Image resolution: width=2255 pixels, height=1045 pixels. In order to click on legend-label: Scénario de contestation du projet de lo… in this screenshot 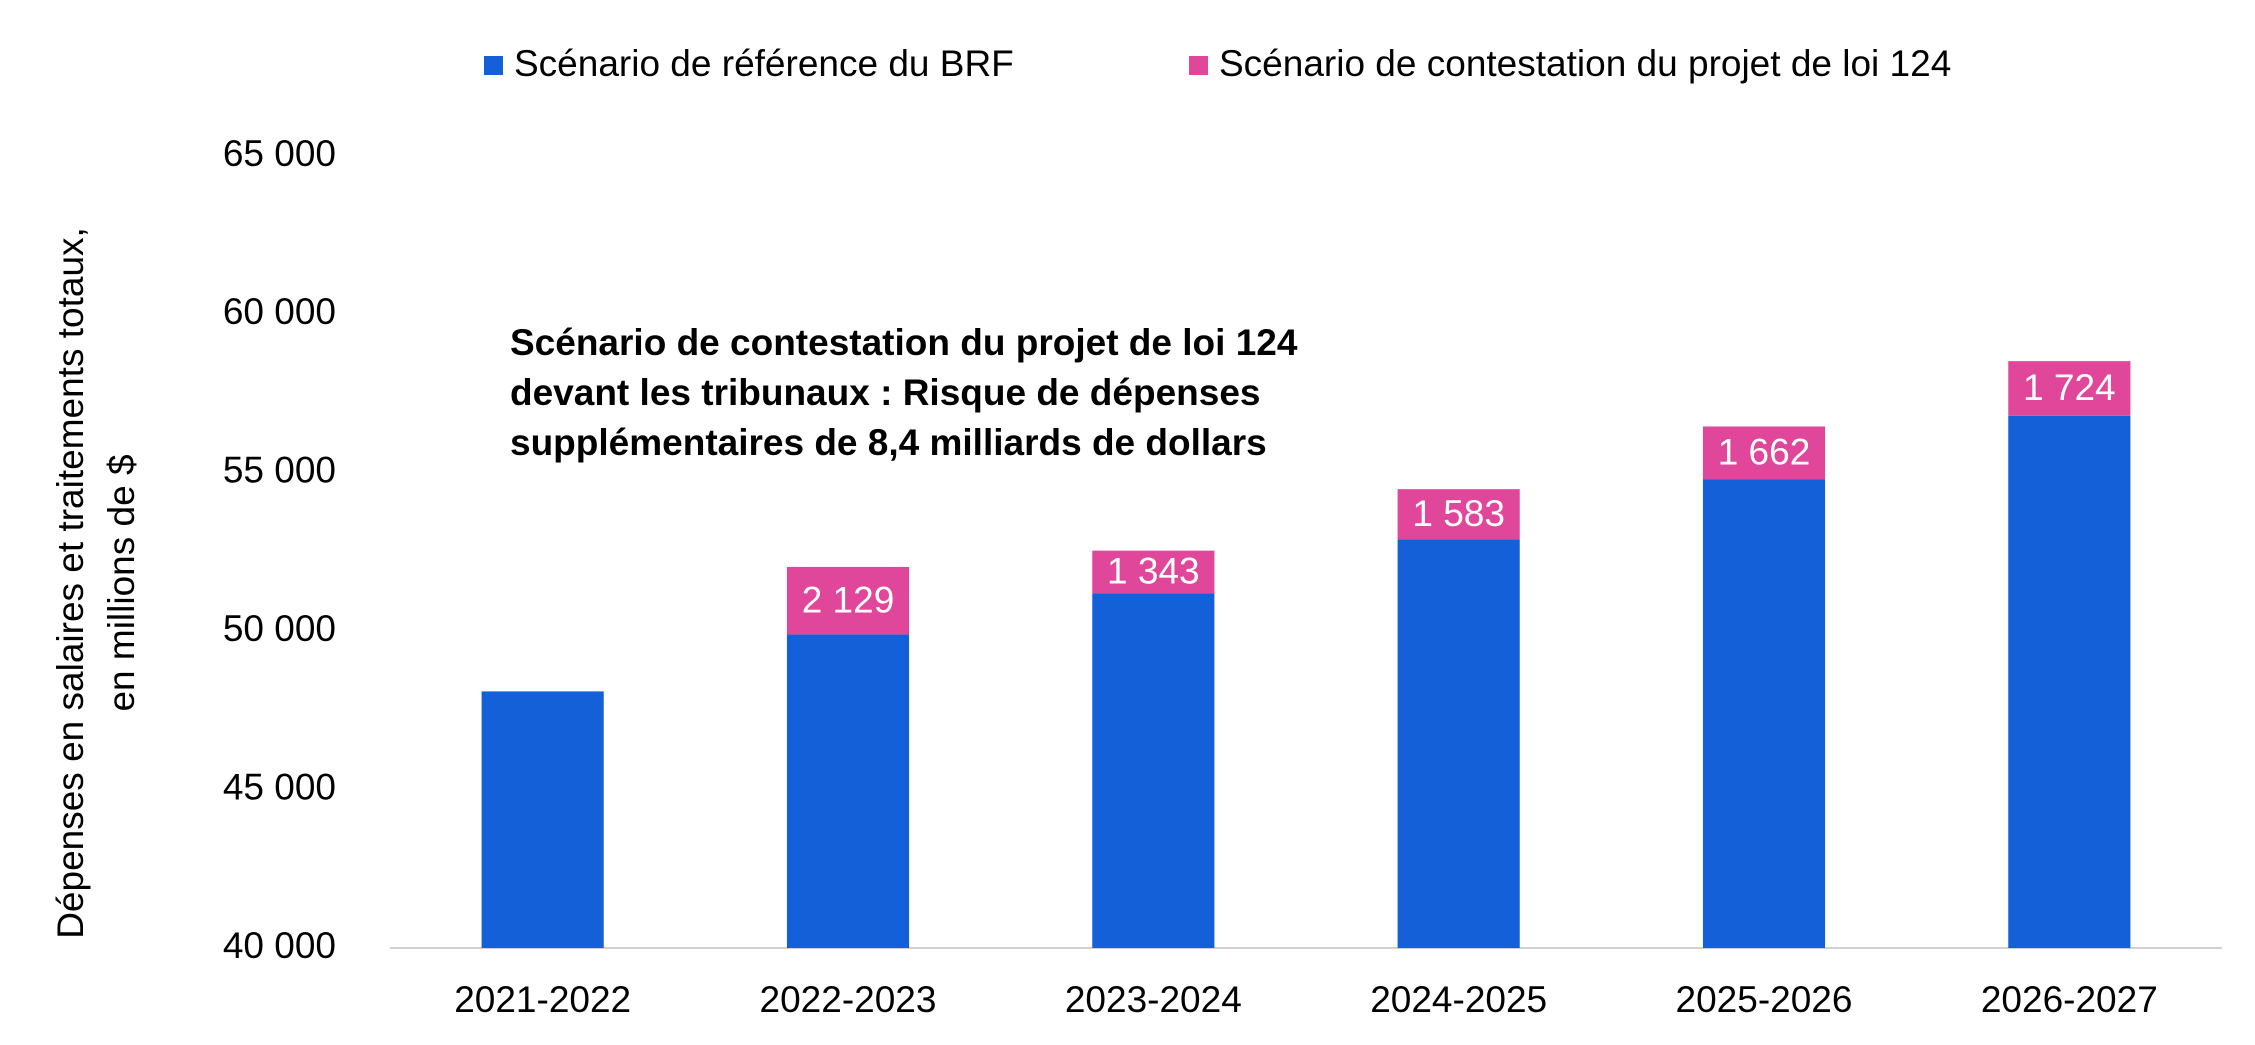, I will do `click(1585, 63)`.